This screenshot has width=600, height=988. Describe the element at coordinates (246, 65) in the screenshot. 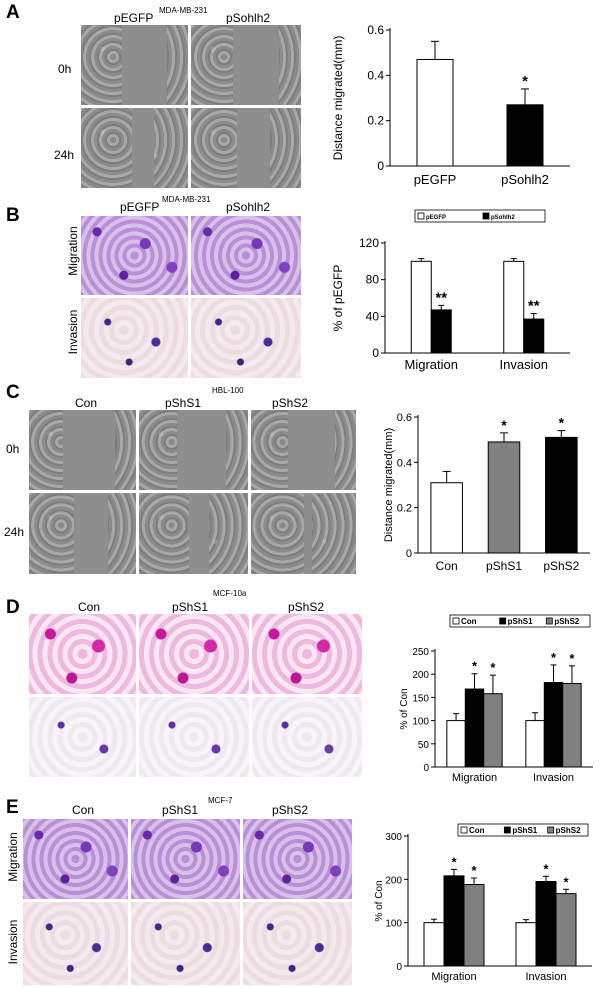

I see `micrograph-a-psohlh2-0h` at that location.